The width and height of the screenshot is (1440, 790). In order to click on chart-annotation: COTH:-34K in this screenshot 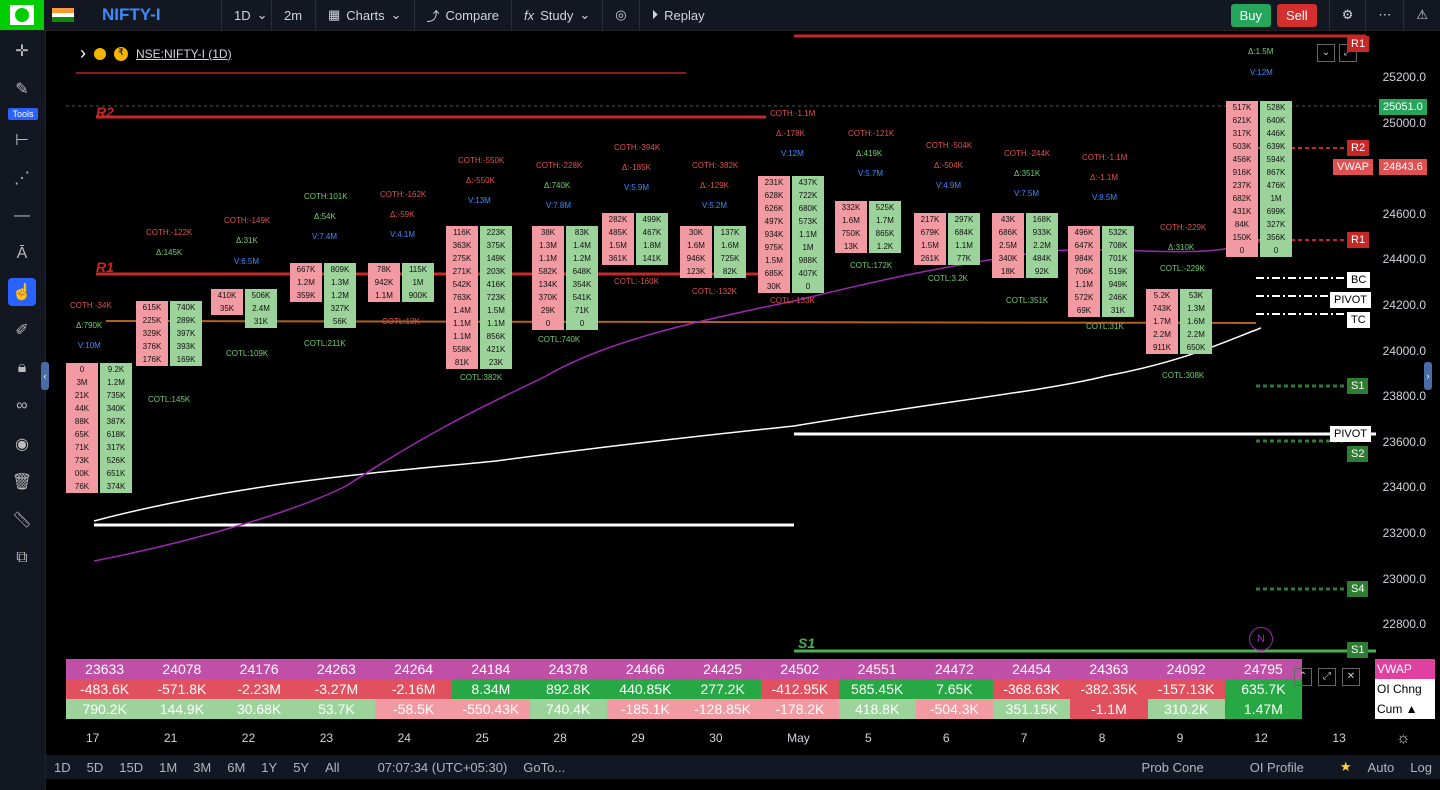, I will do `click(91, 305)`.